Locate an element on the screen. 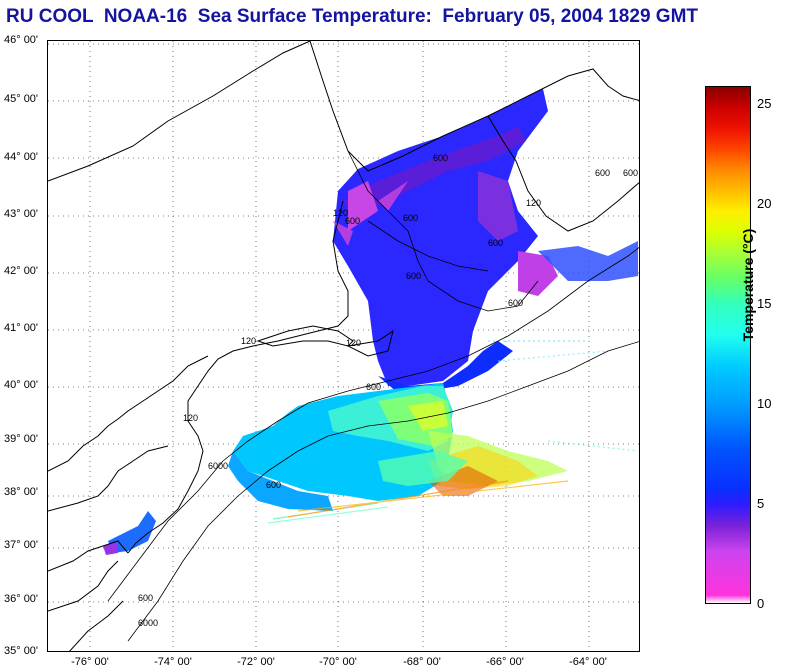  lon-label: -76° 00' is located at coordinates (90, 662).